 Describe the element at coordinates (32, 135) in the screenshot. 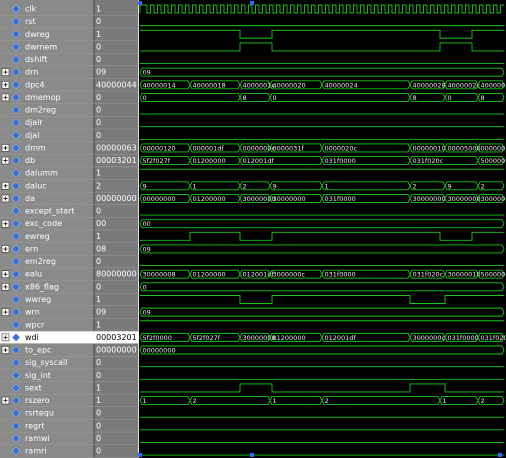

I see `signal-name: djal` at that location.